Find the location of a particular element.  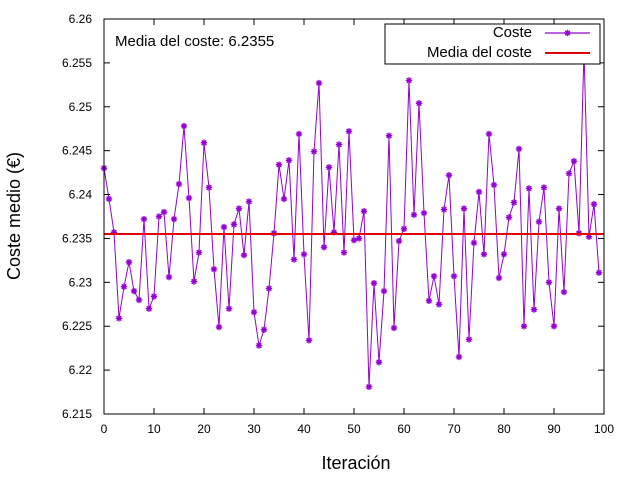

x-tick-label: 10 is located at coordinates (154, 429).